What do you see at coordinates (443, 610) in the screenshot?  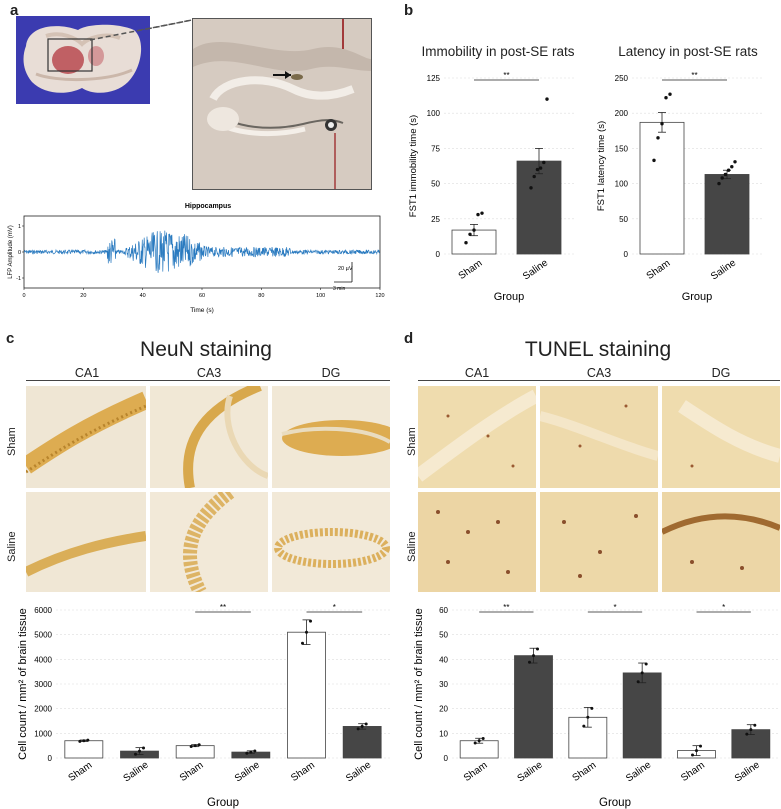 I see `ytick-label: 60` at bounding box center [443, 610].